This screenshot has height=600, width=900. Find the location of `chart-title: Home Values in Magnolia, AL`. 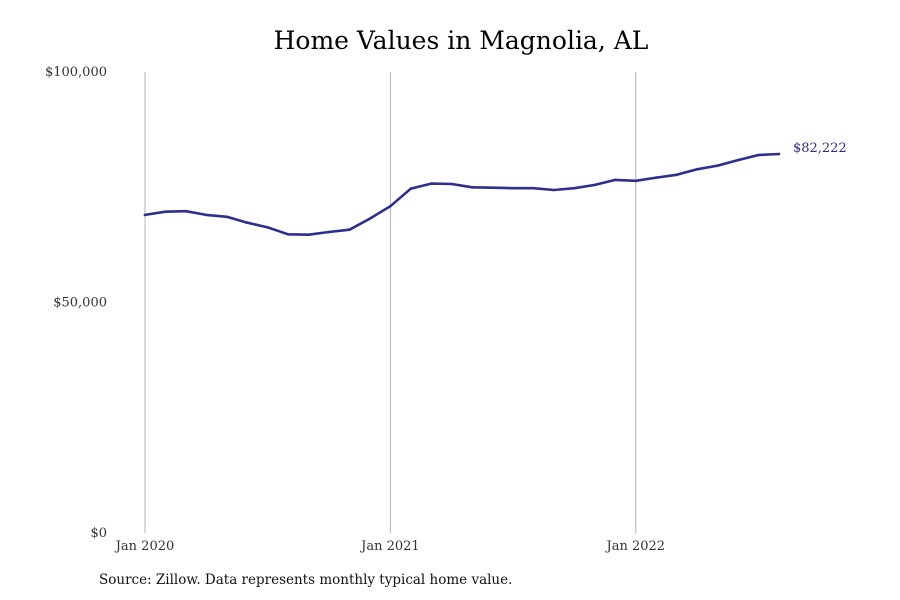

chart-title: Home Values in Magnolia, AL is located at coordinates (461, 40).